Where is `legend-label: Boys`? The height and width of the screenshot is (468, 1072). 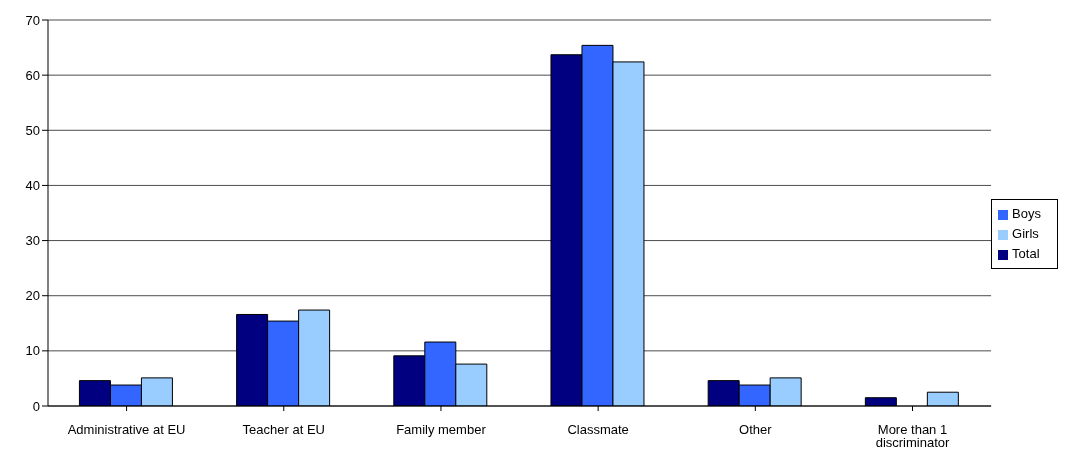 legend-label: Boys is located at coordinates (1026, 213).